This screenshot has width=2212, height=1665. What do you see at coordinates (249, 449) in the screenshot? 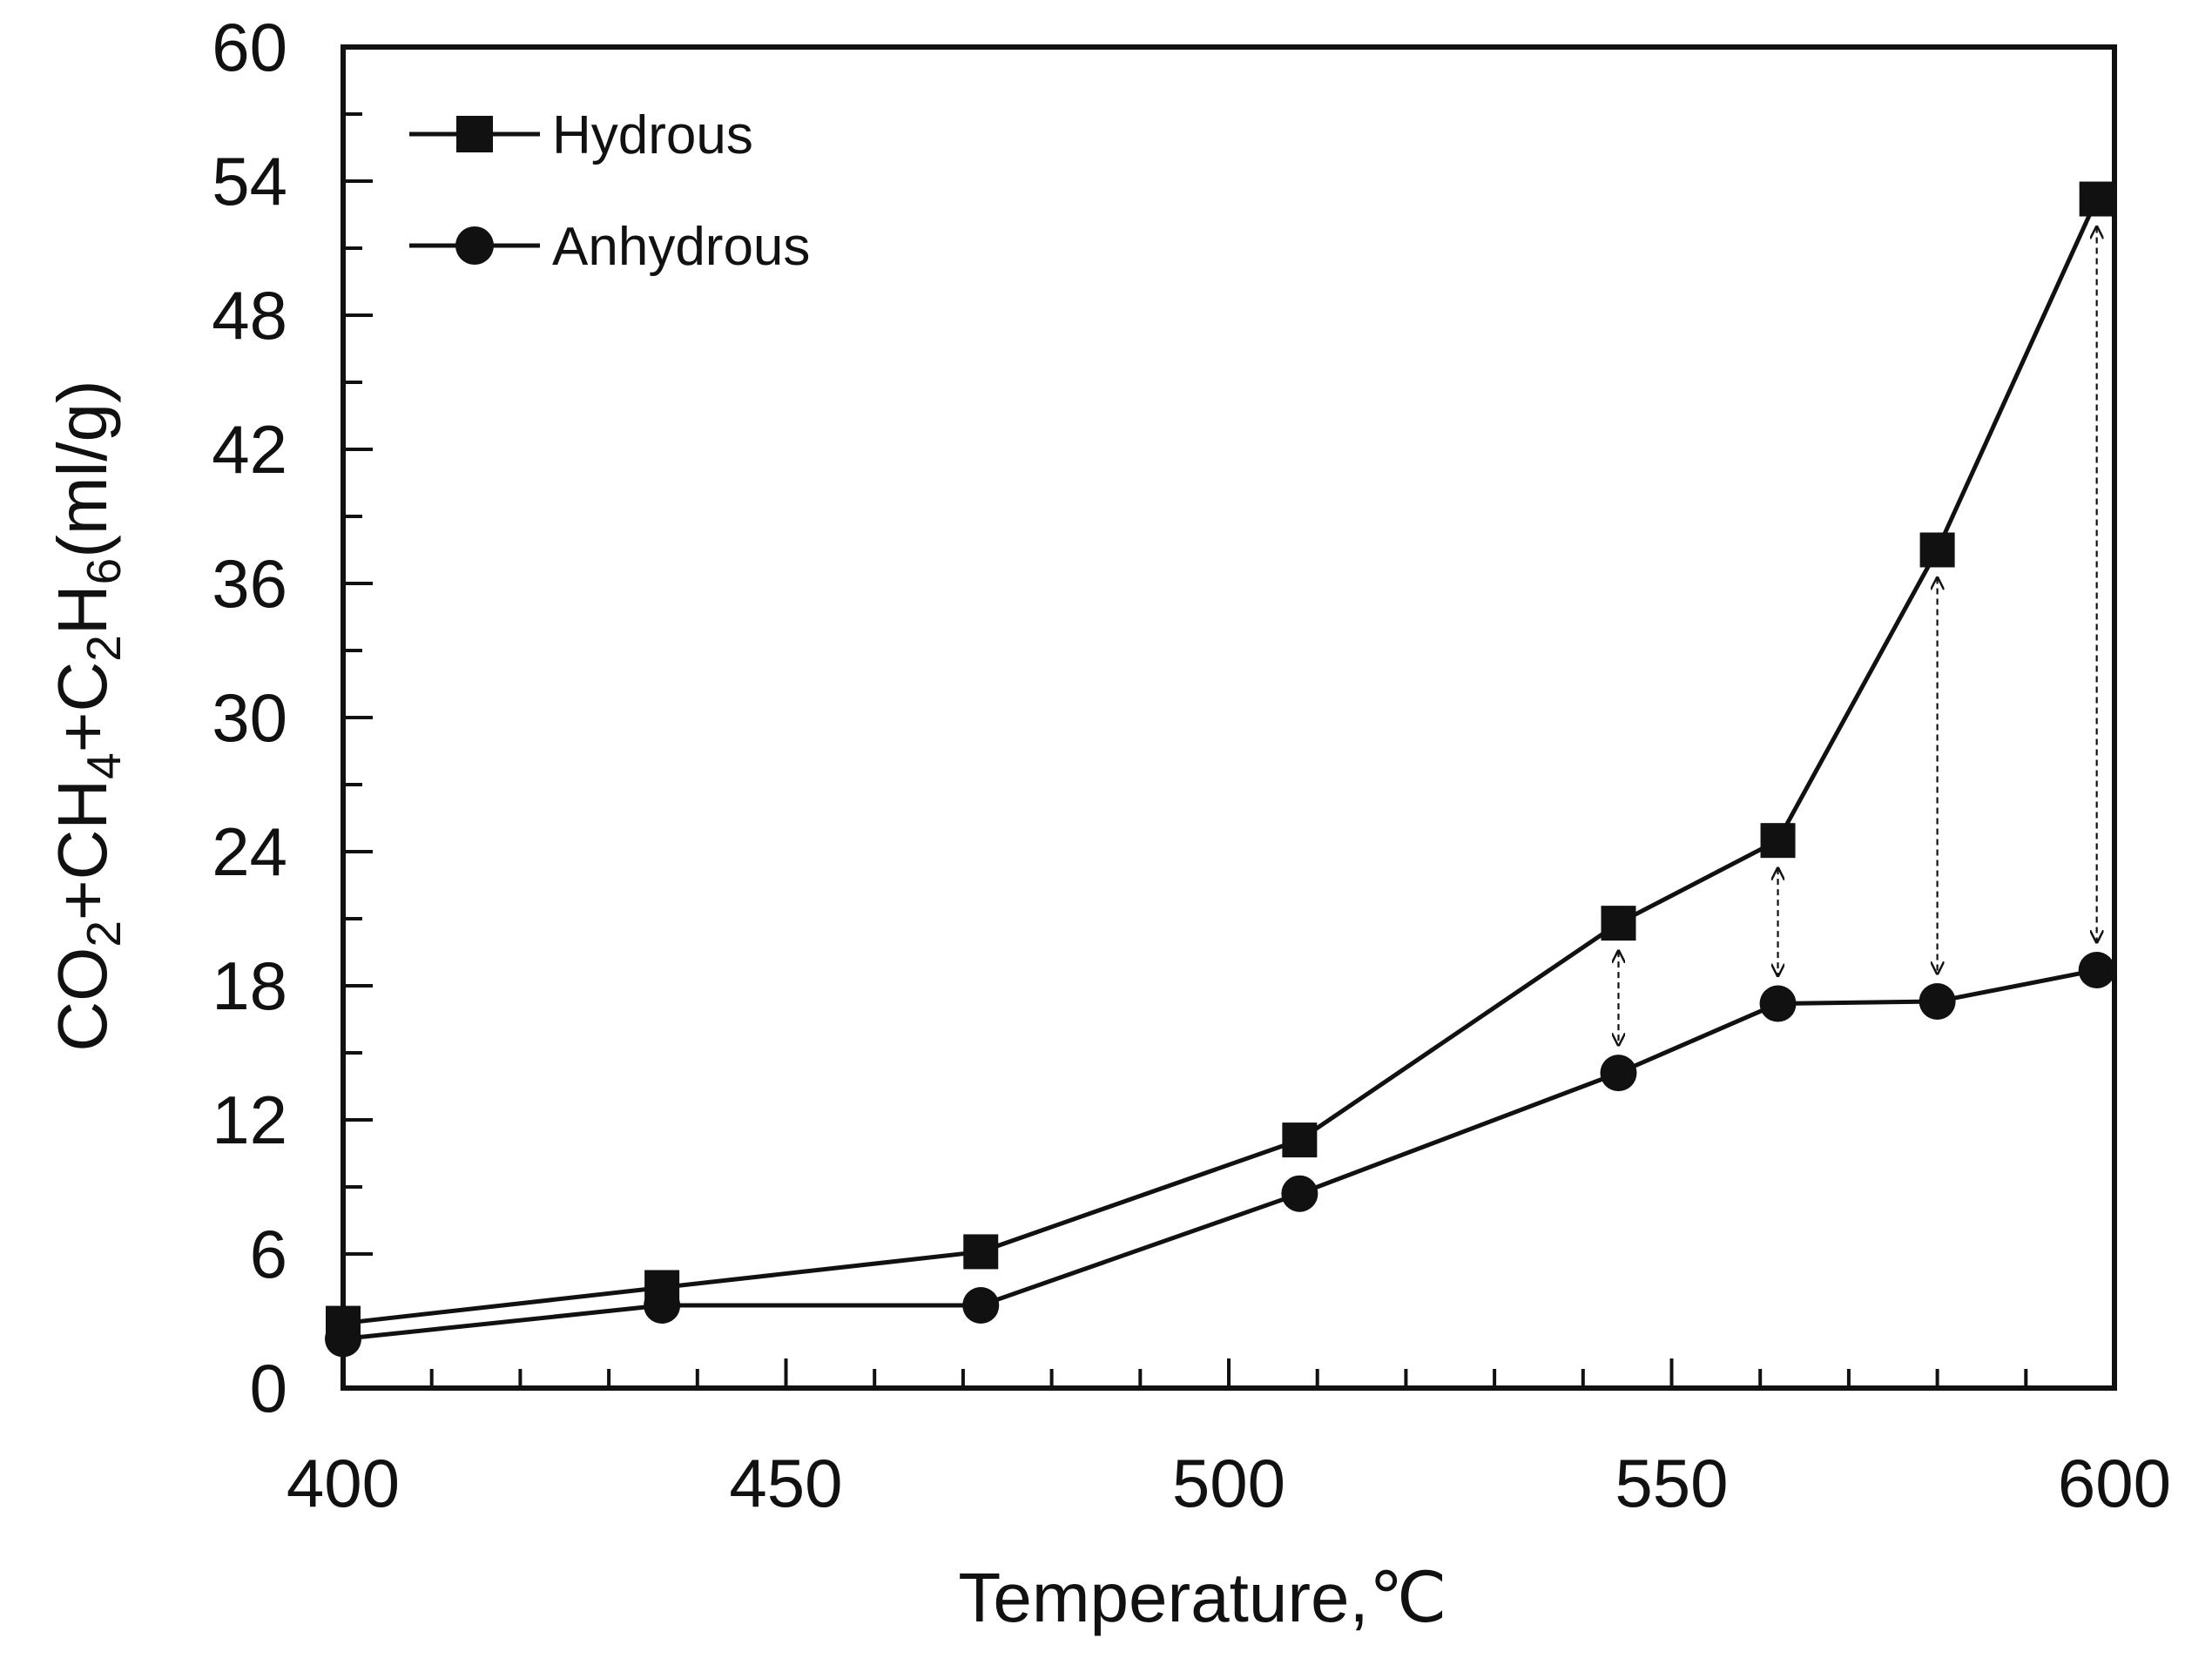
I see `y-tick-label: 42` at bounding box center [249, 449].